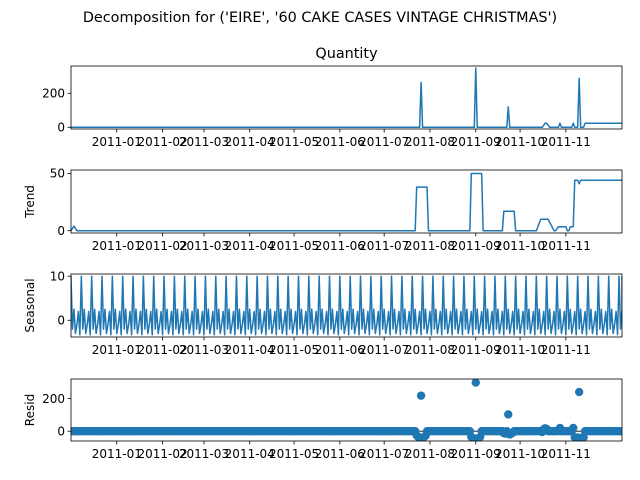 This screenshot has width=640, height=480. I want to click on y-axis-label: Trend, so click(30, 202).